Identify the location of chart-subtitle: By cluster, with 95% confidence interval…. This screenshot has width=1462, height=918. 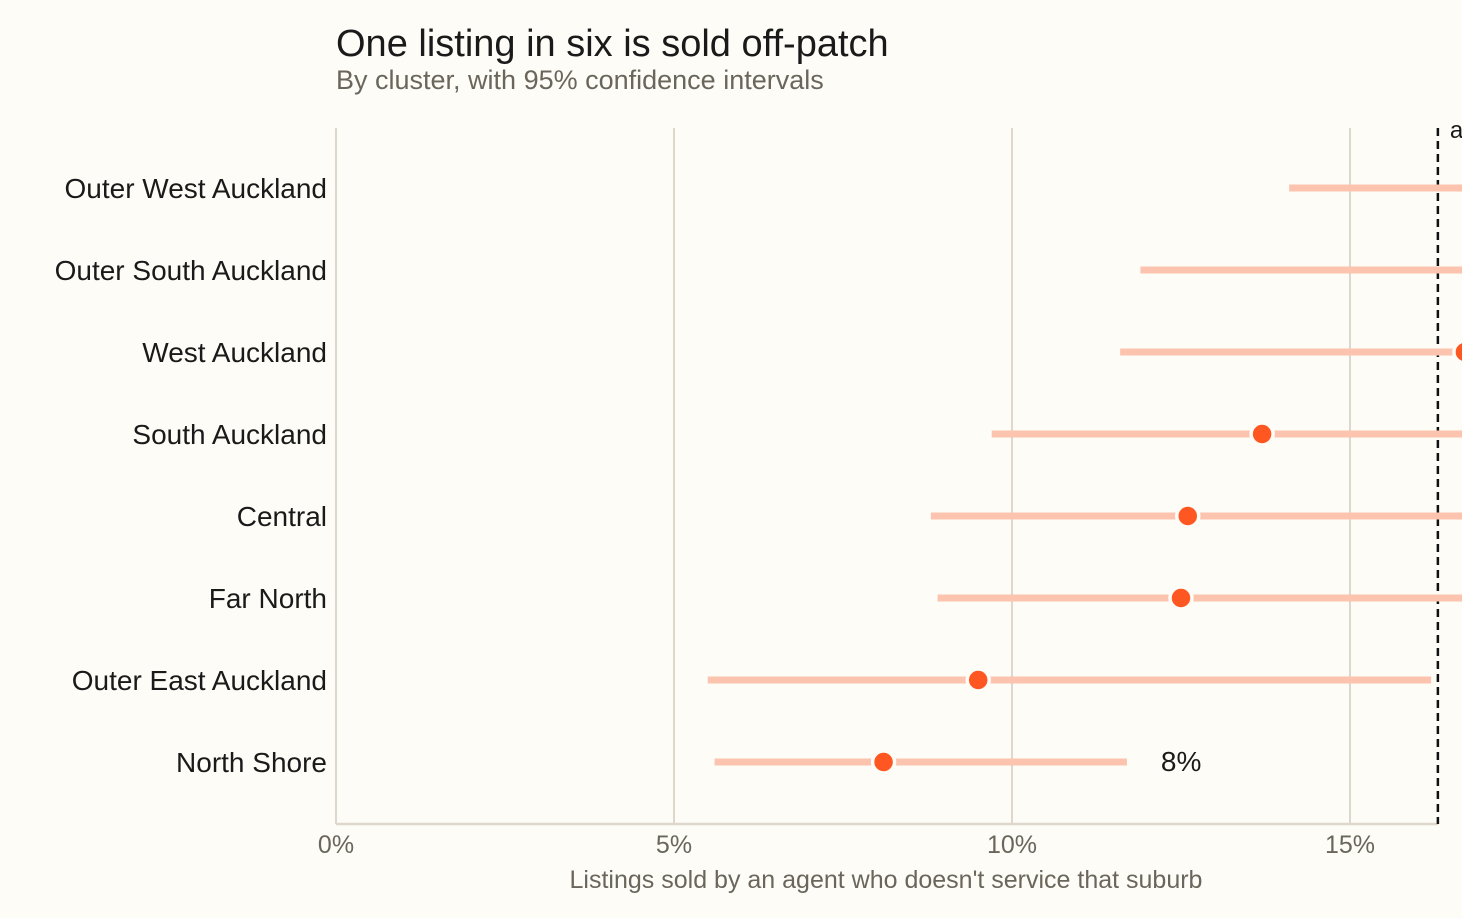
(580, 80).